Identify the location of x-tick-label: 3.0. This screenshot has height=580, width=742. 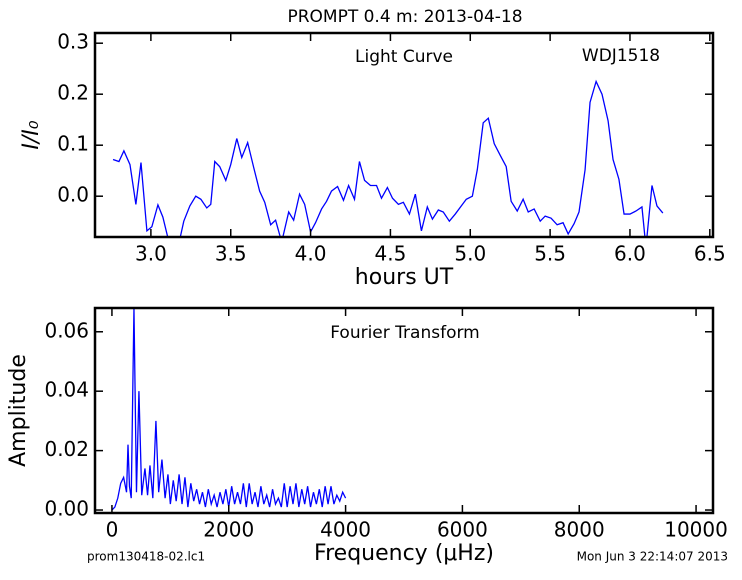
(151, 254).